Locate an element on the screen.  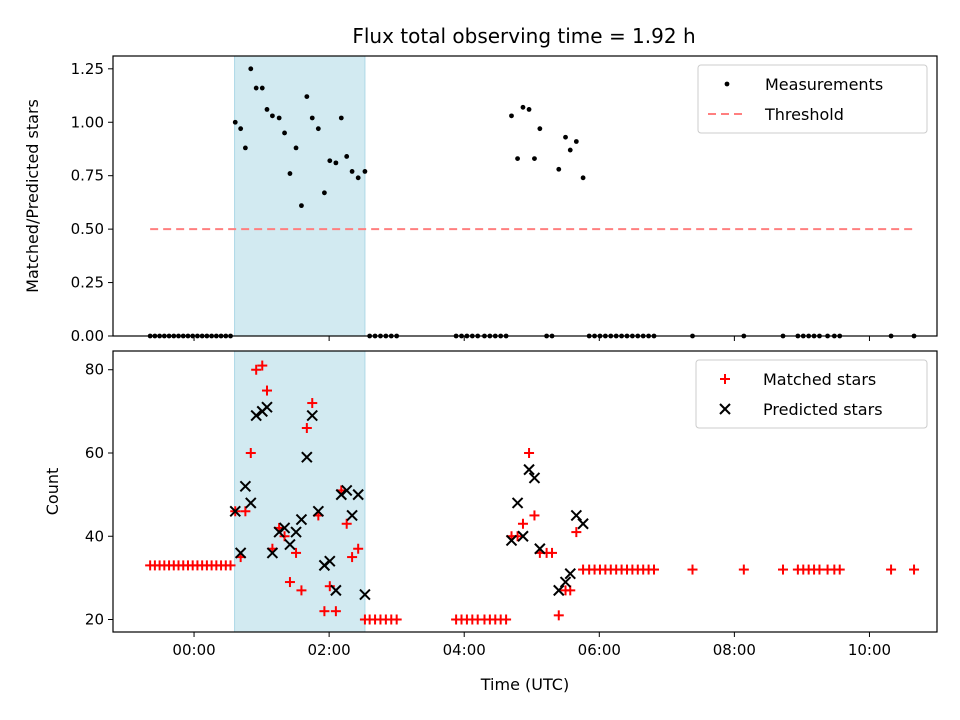
legend: Measurements Threshold is located at coordinates (812, 99).